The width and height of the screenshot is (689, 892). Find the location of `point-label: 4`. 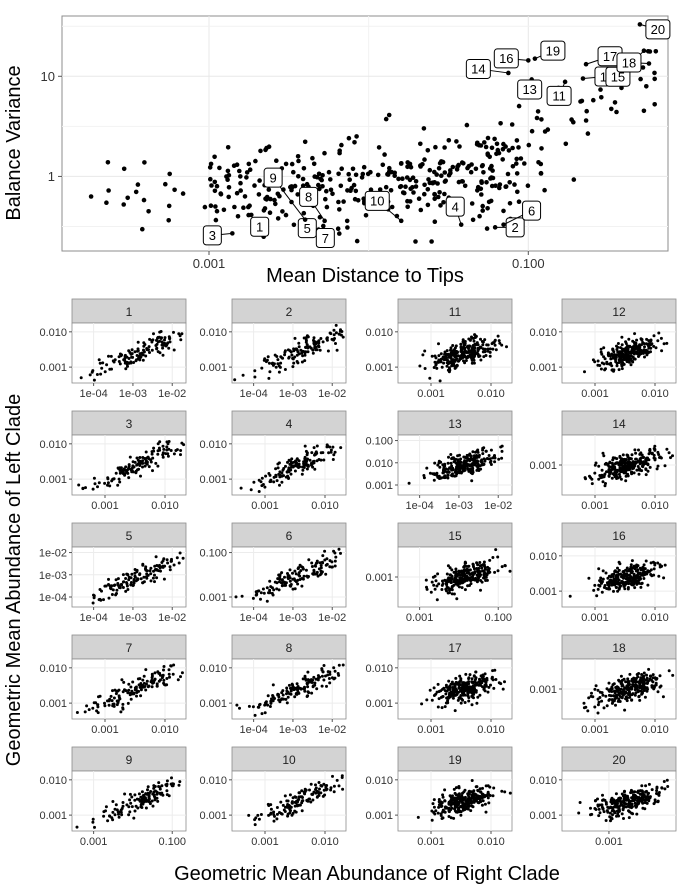

point-label: 4 is located at coordinates (455, 206).